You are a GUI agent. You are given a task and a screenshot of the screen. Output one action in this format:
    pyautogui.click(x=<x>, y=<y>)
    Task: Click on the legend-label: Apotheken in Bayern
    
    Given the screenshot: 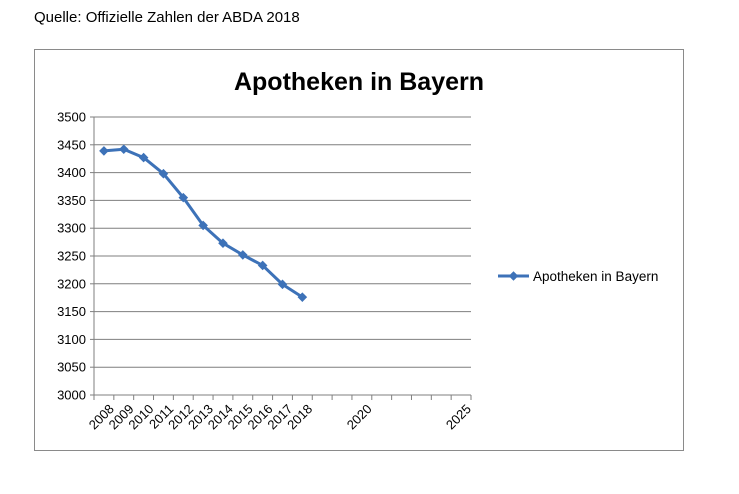 What is the action you would take?
    pyautogui.click(x=595, y=276)
    